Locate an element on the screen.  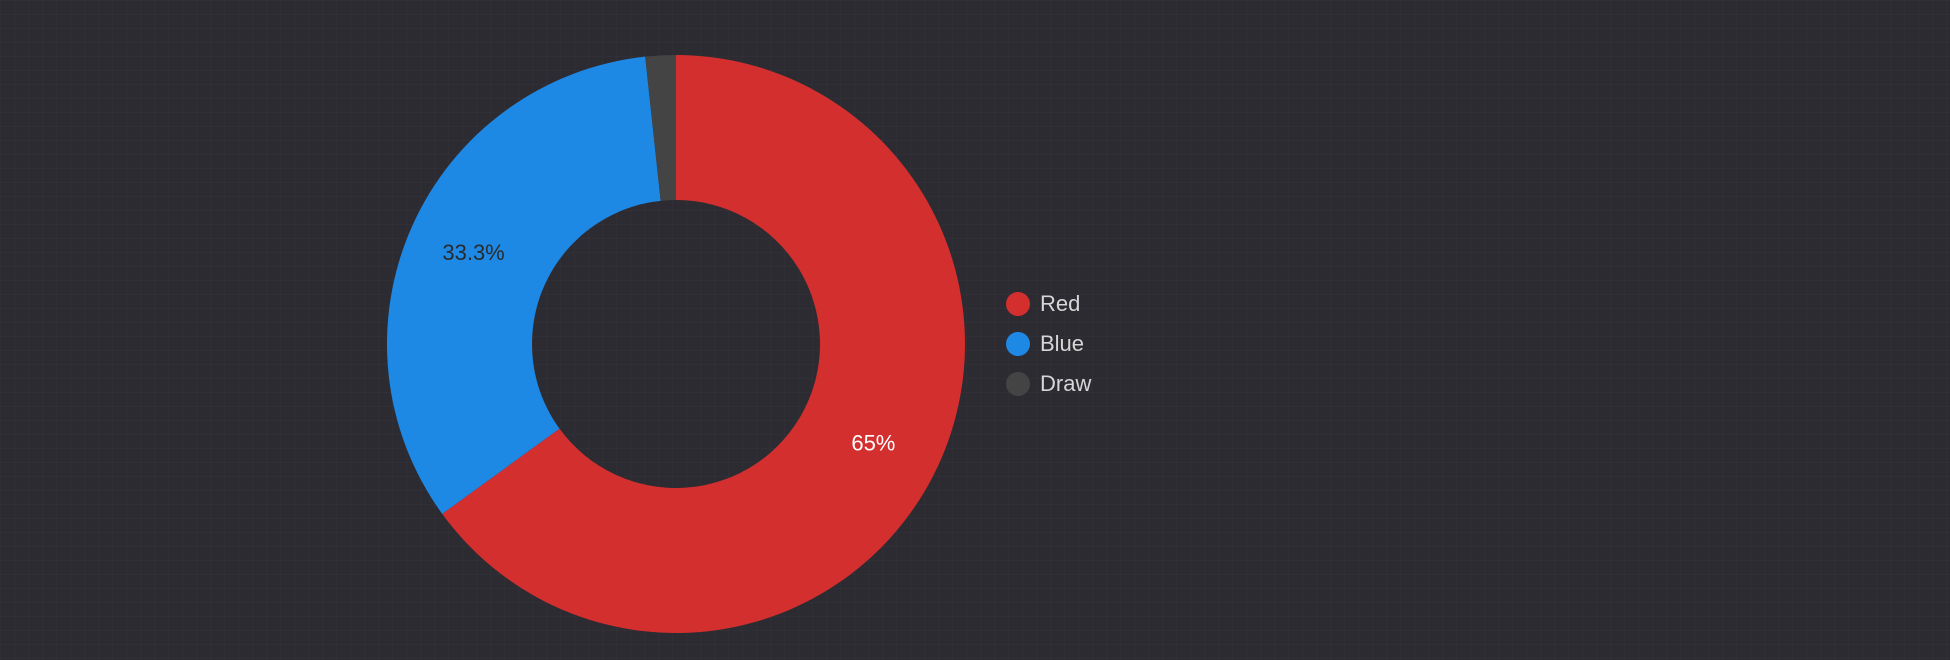
legend-swatch-blue is located at coordinates (1018, 344).